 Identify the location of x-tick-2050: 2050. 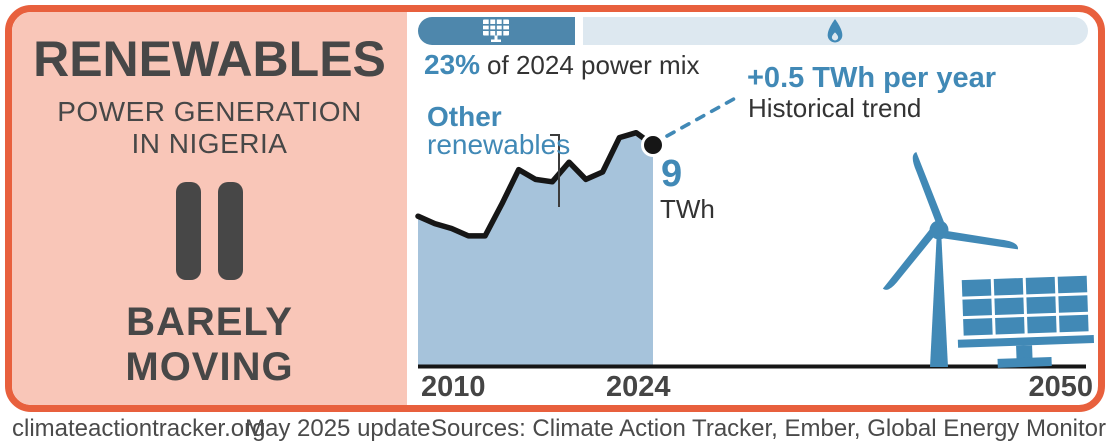
(1060, 387).